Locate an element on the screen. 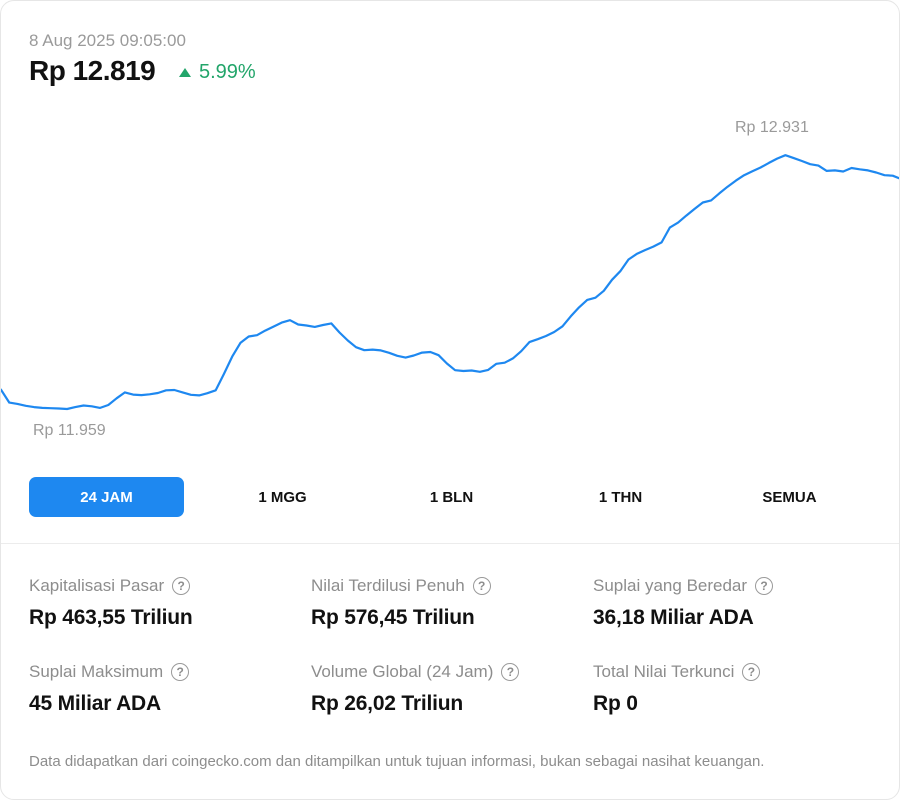 Image resolution: width=900 pixels, height=800 pixels. triangle-up-icon is located at coordinates (185, 72).